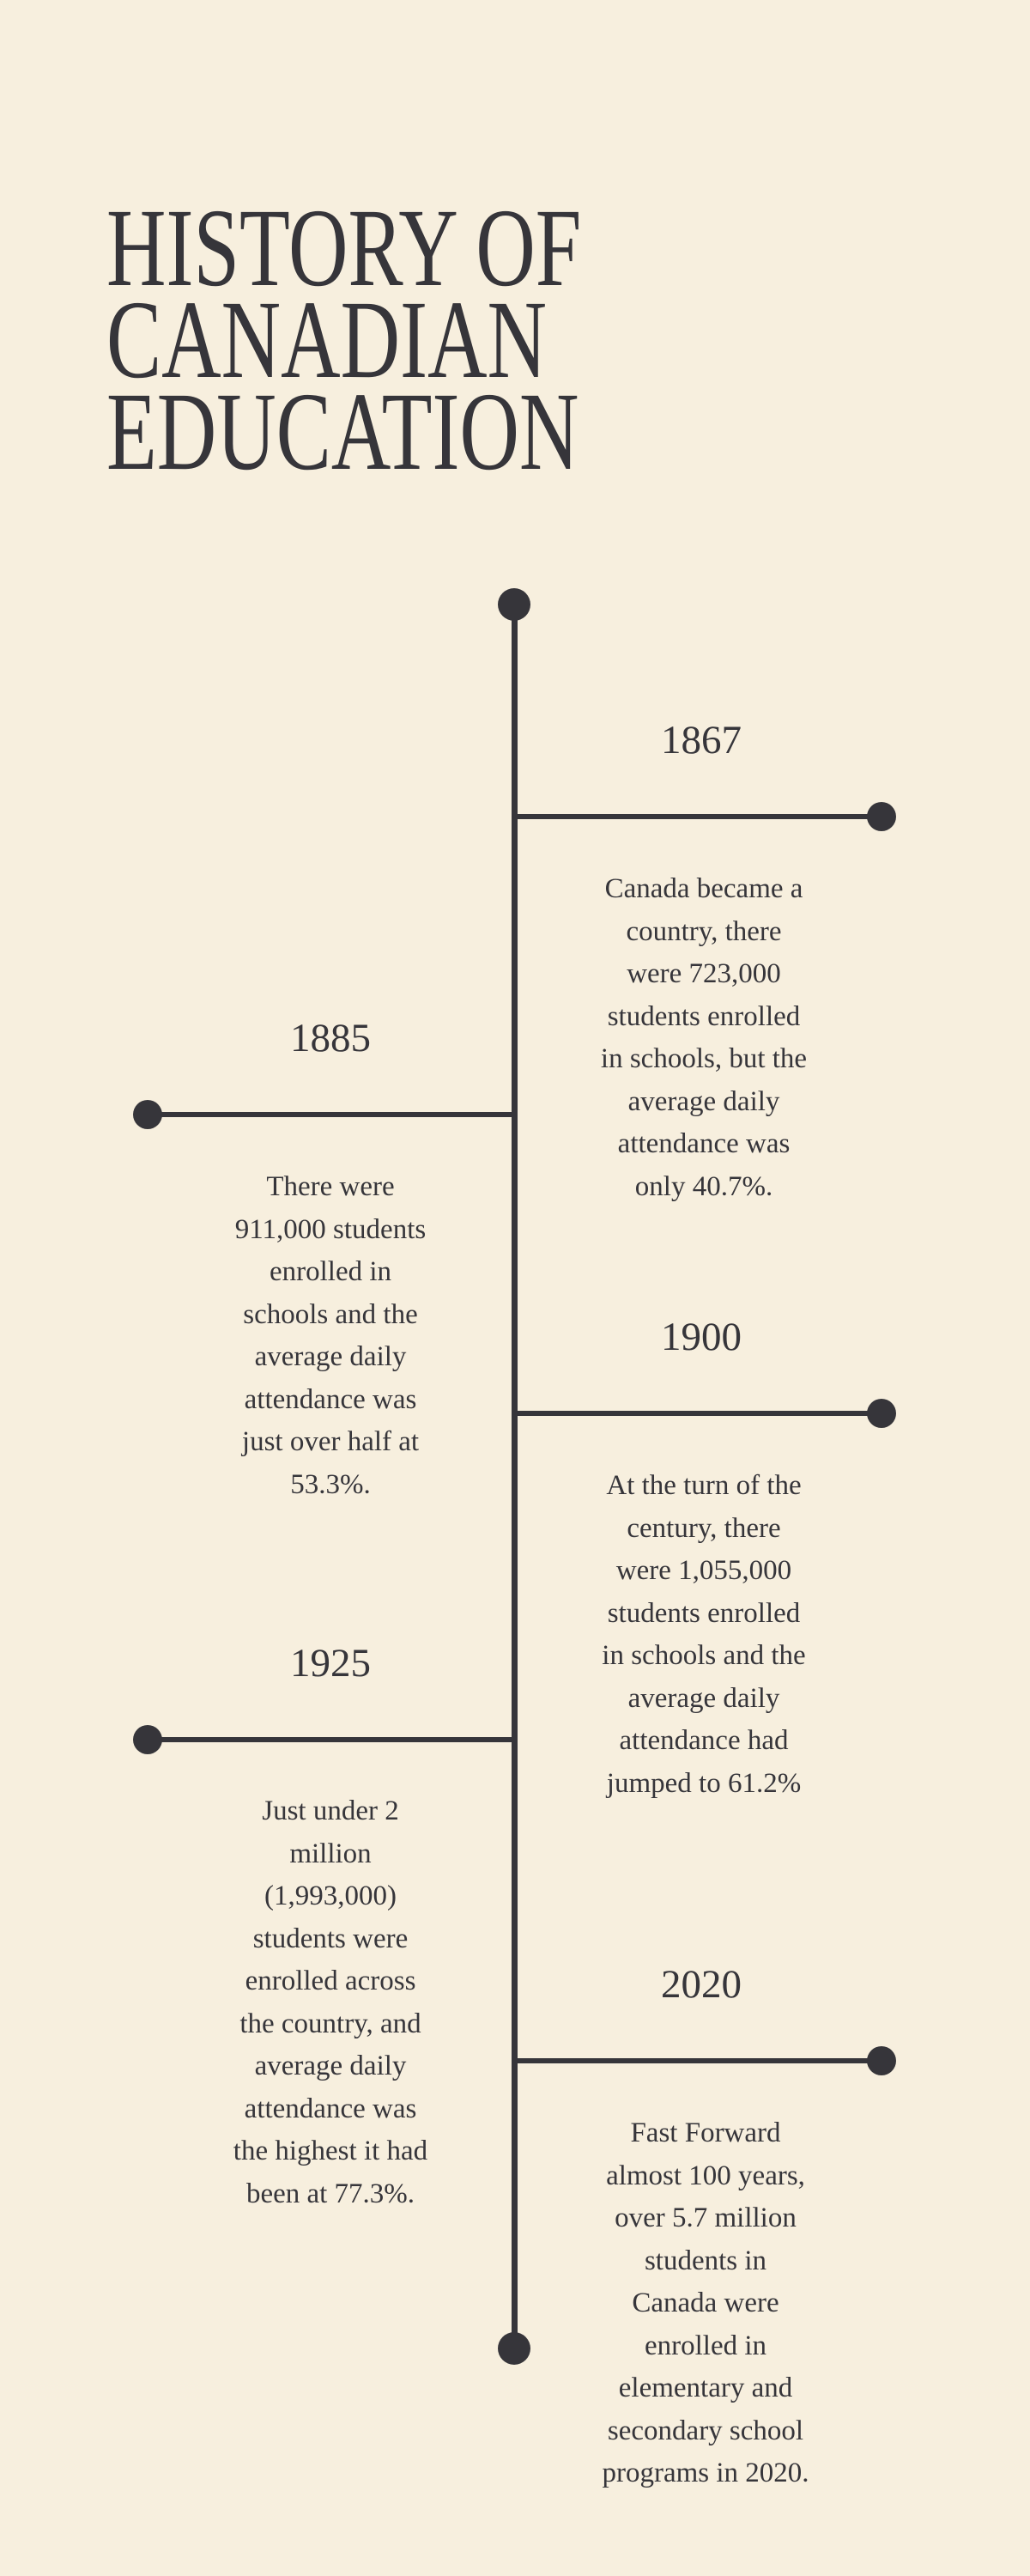  I want to click on page-title: HISTORY OF CANADIAN EDUCATION, so click(344, 340).